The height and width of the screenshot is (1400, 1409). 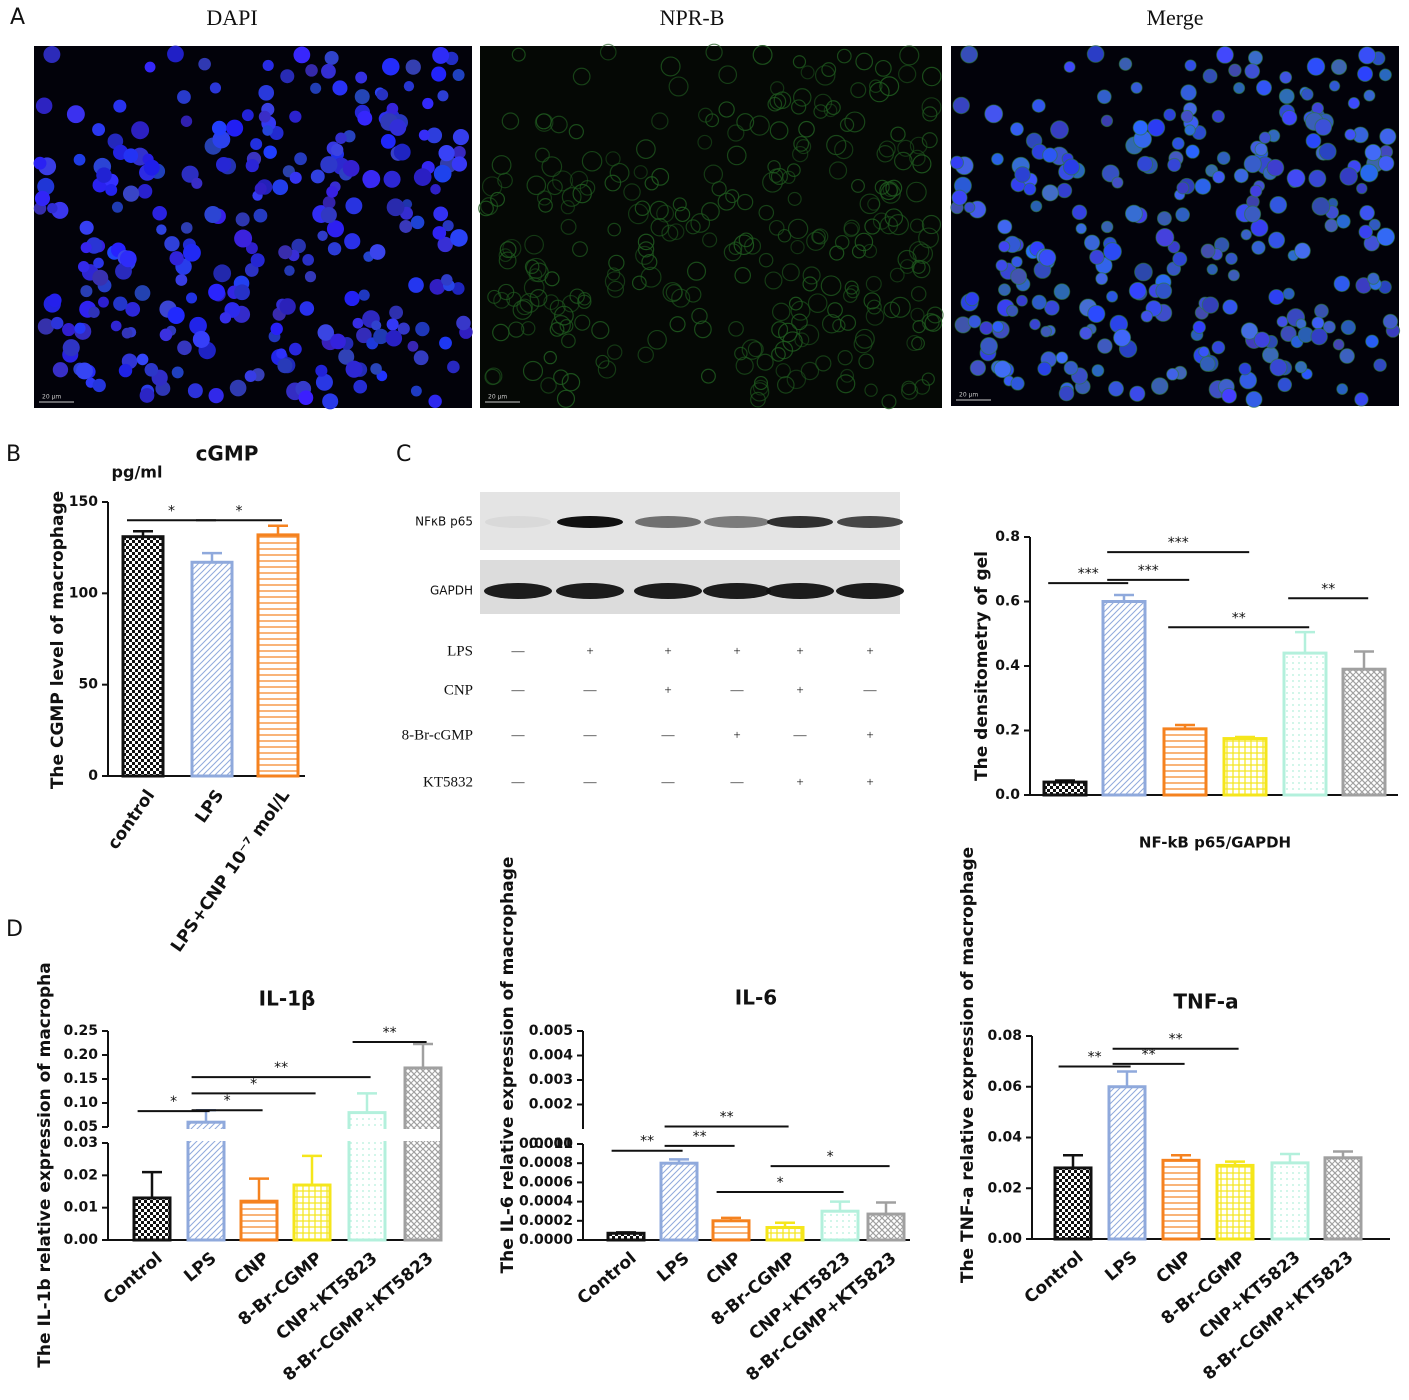 I want to click on x-axis-label: NF-kB p65/GAPDH, so click(x=1215, y=843).